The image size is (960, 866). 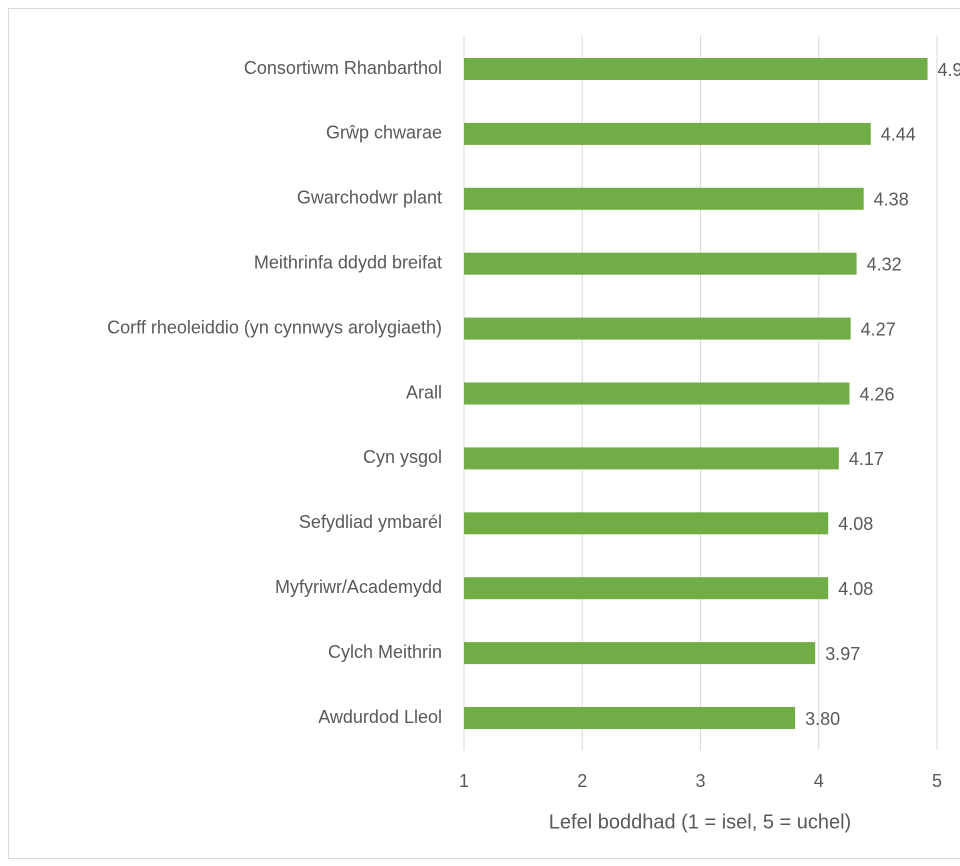 I want to click on y-tick-label: Awdurdod Lleol, so click(x=380, y=717).